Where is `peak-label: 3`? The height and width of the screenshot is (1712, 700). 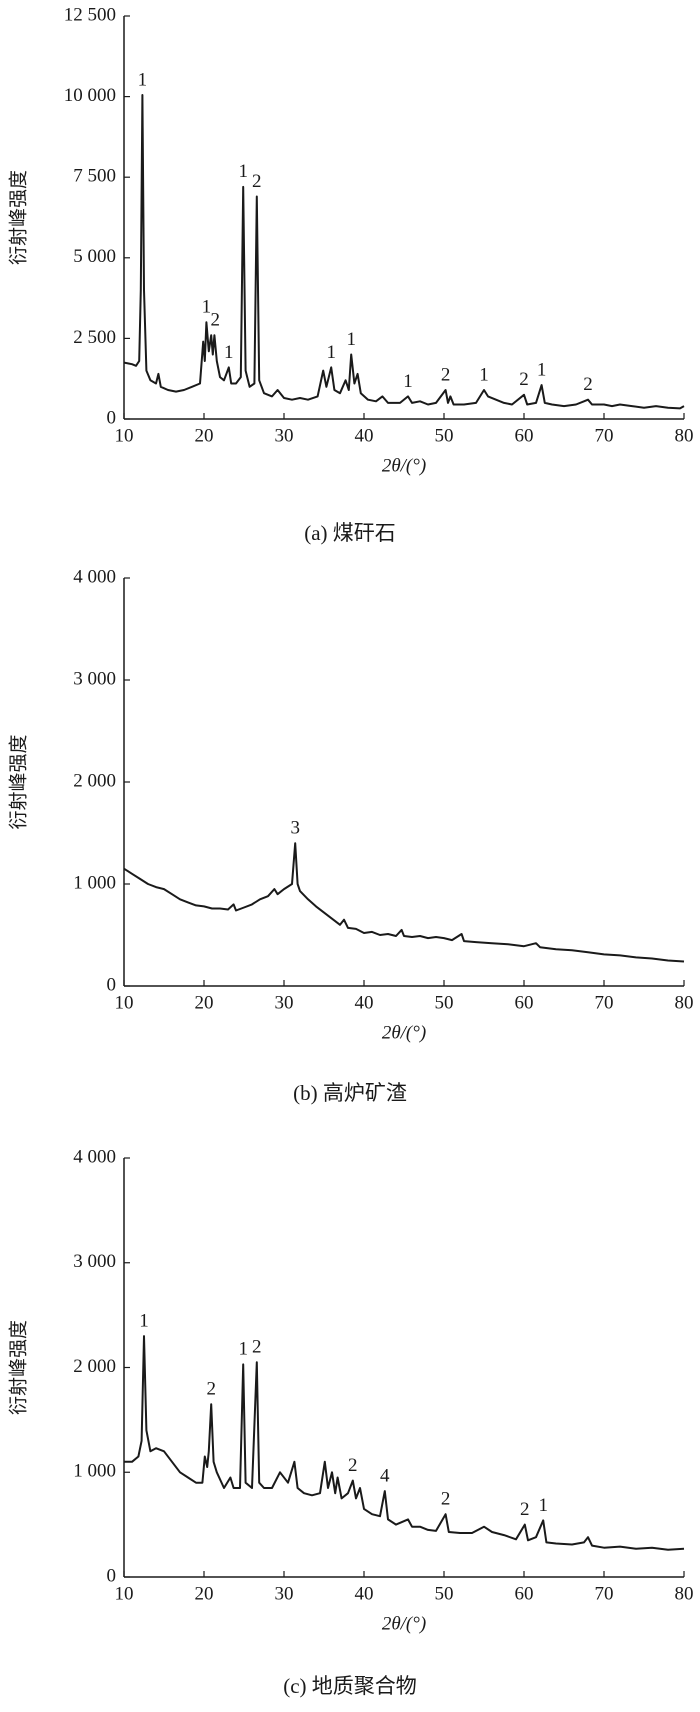 peak-label: 3 is located at coordinates (295, 828).